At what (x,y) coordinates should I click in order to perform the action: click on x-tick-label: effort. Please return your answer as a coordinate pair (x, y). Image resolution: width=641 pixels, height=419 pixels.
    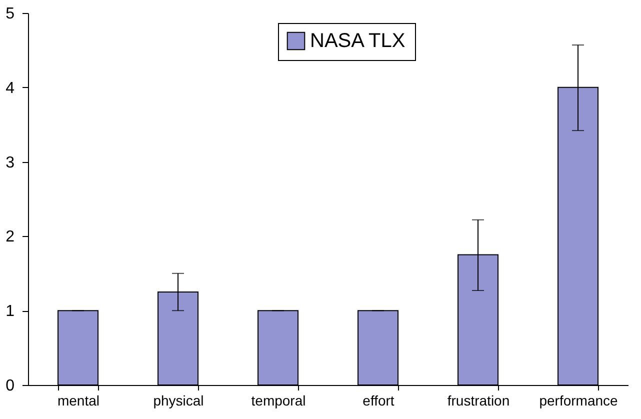
    Looking at the image, I should click on (378, 400).